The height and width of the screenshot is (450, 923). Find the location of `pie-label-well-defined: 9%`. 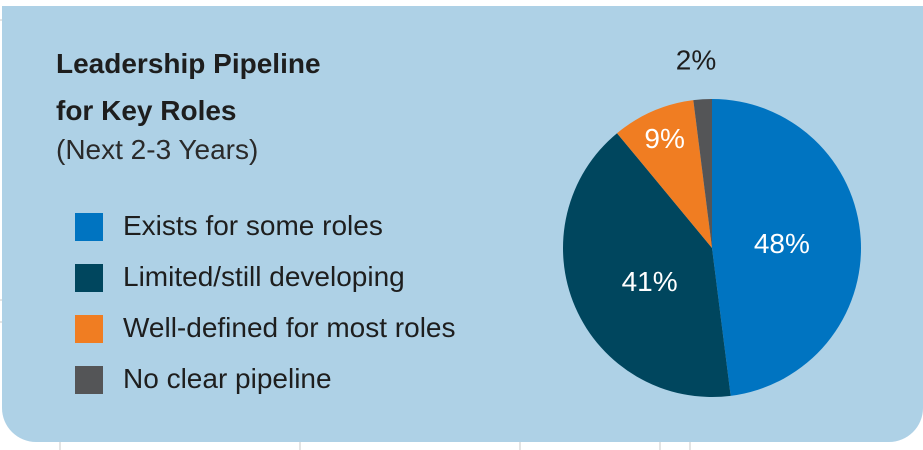

pie-label-well-defined: 9% is located at coordinates (664, 138).